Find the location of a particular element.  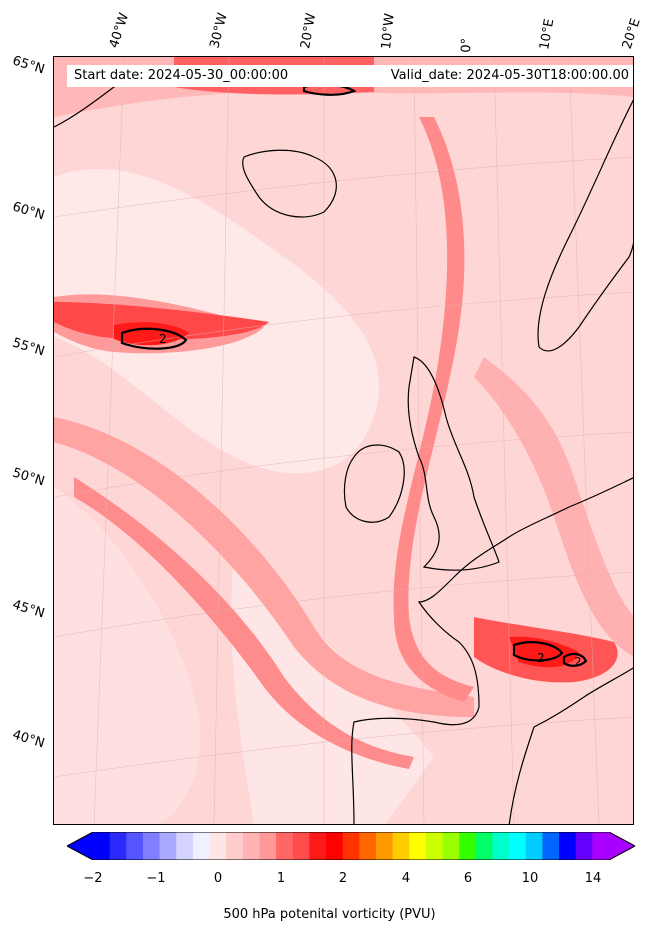

lon-label-20e: 20°E is located at coordinates (631, 33).